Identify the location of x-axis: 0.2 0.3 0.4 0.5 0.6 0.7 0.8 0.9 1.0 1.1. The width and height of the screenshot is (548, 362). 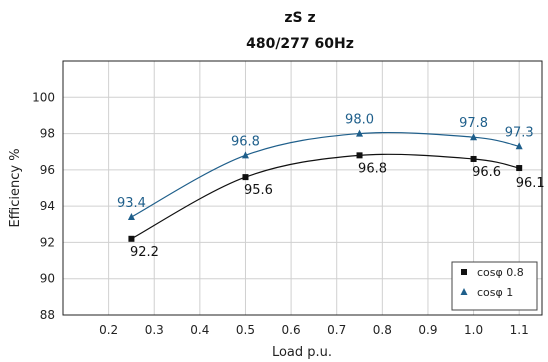
(314, 330).